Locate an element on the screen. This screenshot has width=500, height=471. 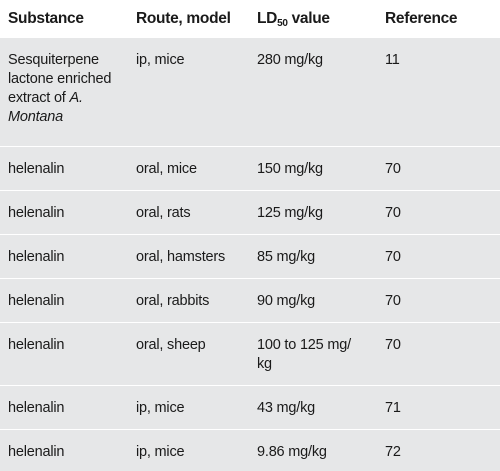
cell-ld50-value: 125 mg/kg is located at coordinates (313, 213).